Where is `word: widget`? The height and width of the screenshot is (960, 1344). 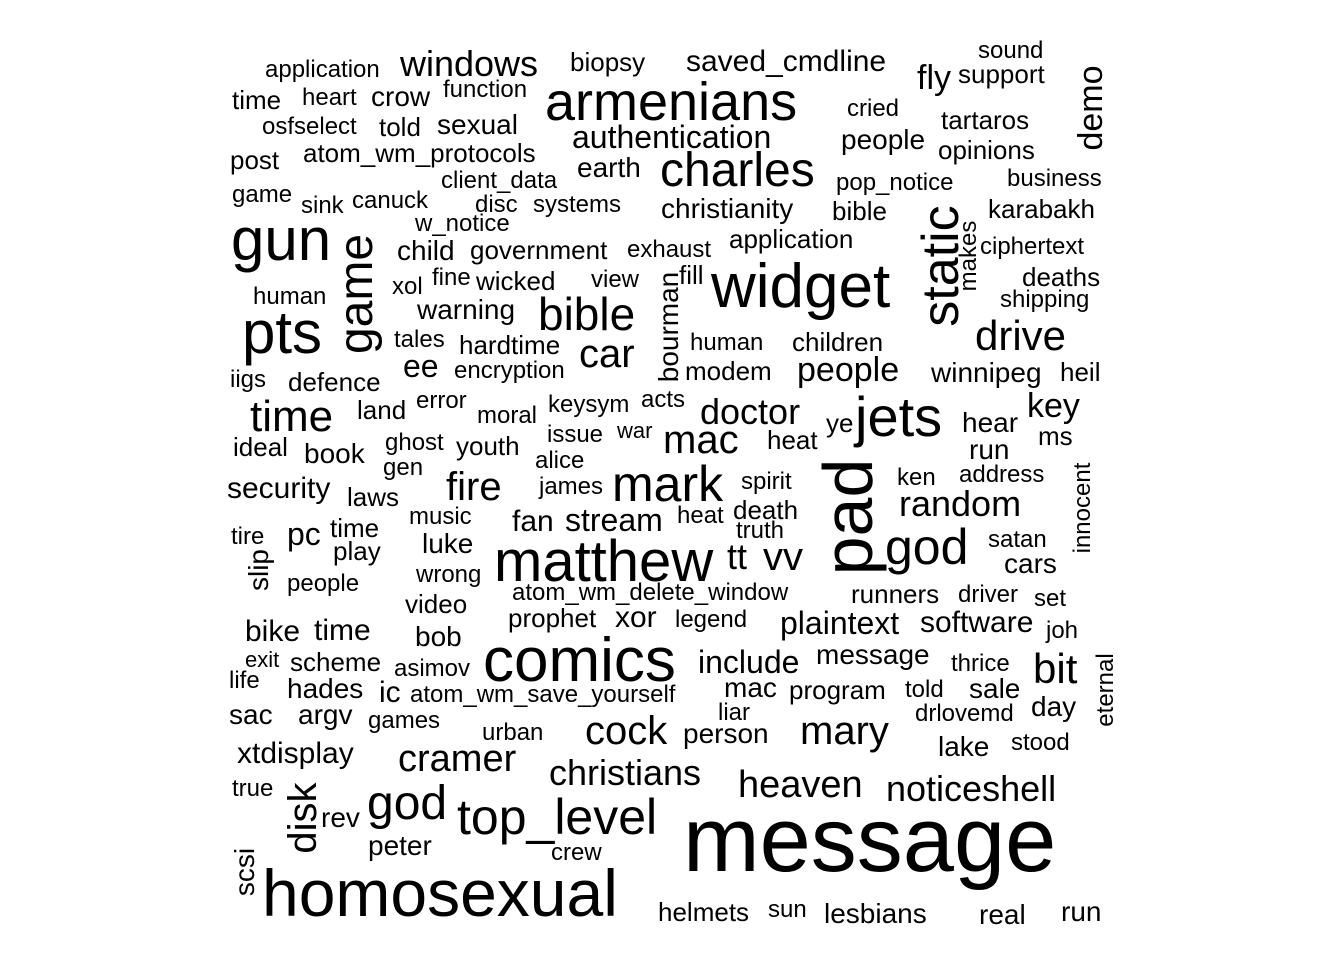 word: widget is located at coordinates (801, 286).